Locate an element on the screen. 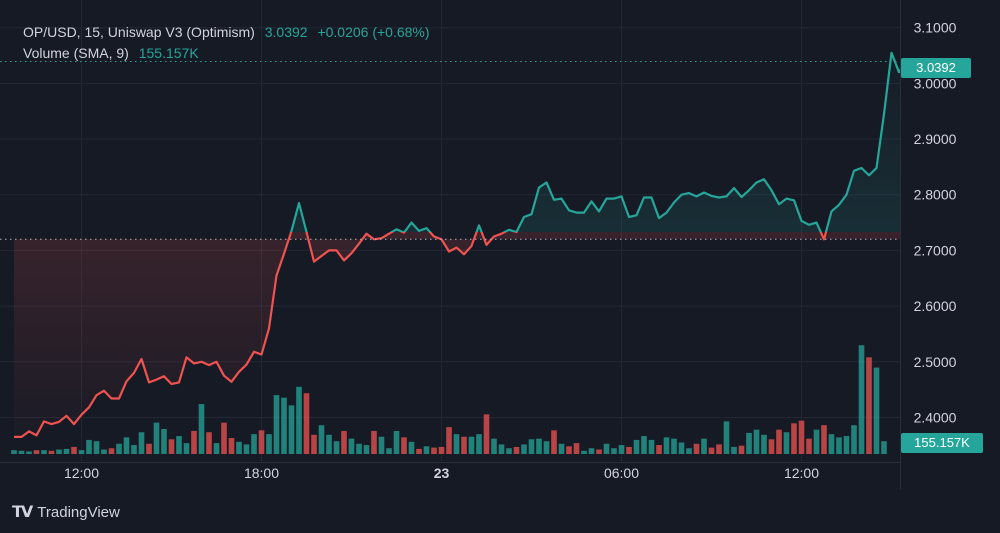  price-tick-label: 3.1000 is located at coordinates (935, 28).